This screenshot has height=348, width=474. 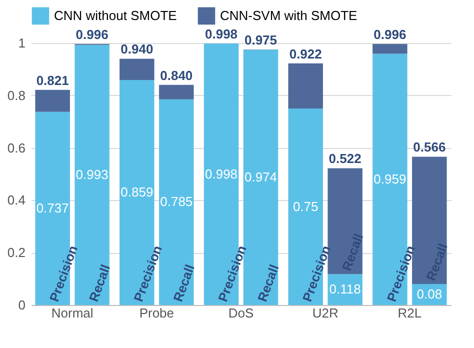 I want to click on data-label: 0.737, so click(x=52, y=208).